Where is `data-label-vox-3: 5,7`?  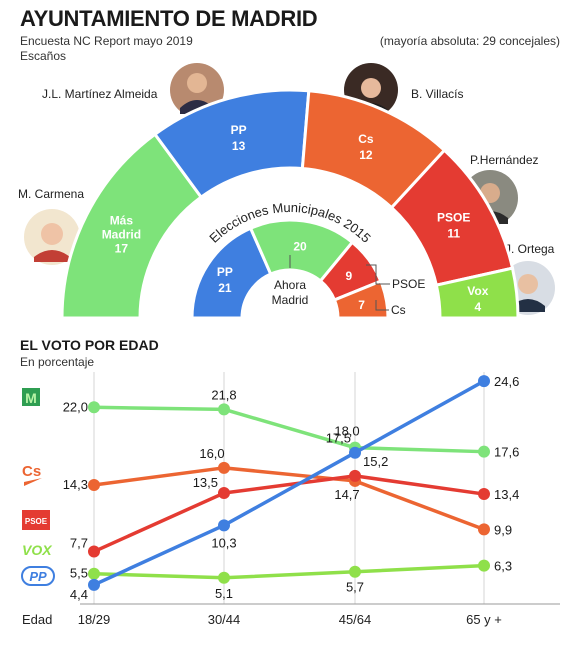 data-label-vox-3: 5,7 is located at coordinates (355, 587).